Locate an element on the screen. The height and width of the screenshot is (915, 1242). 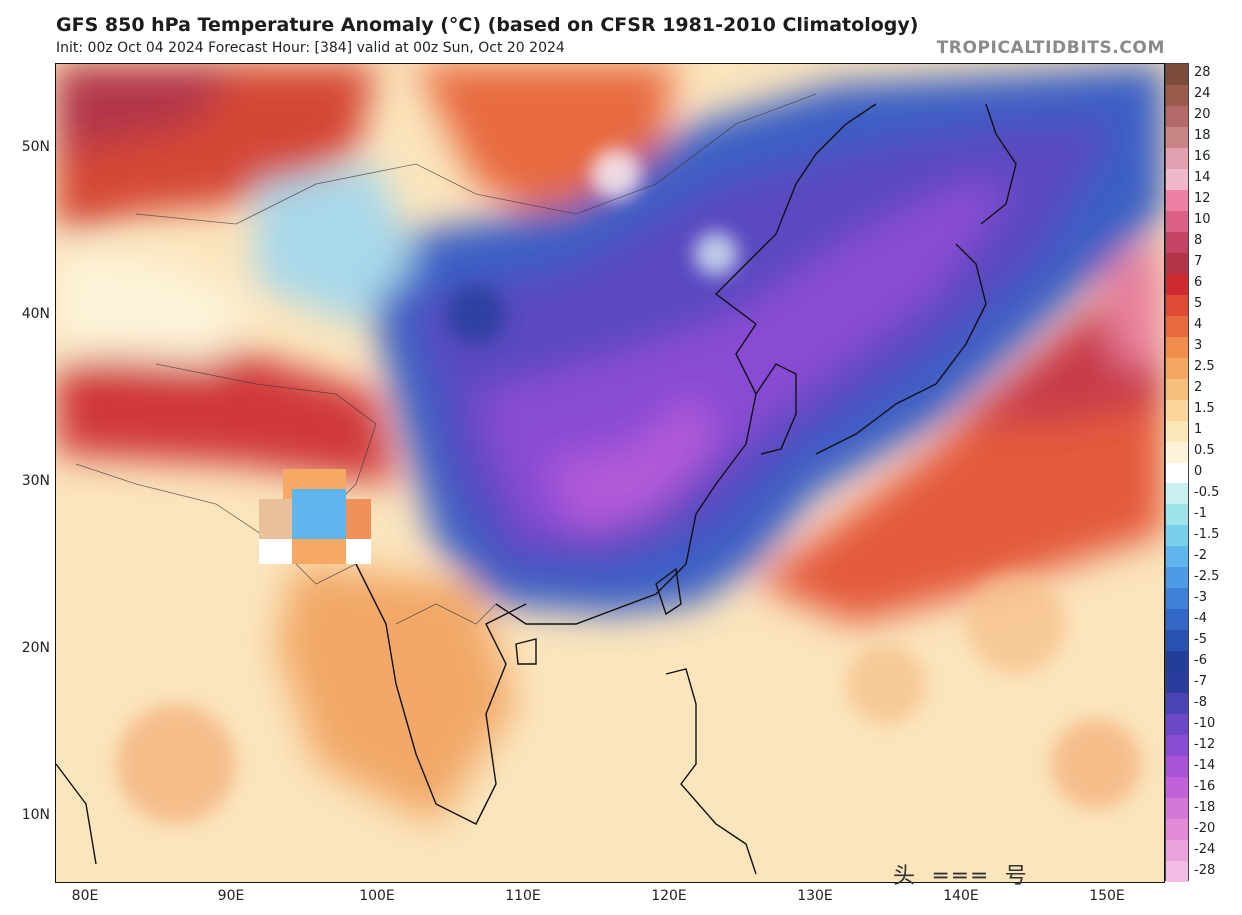
lon-label-150e: 150E is located at coordinates (1107, 896).